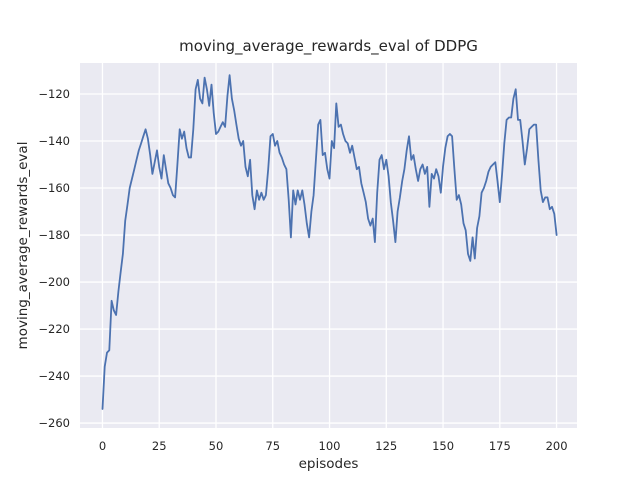  What do you see at coordinates (330, 446) in the screenshot?
I see `x-tick-label: 100` at bounding box center [330, 446].